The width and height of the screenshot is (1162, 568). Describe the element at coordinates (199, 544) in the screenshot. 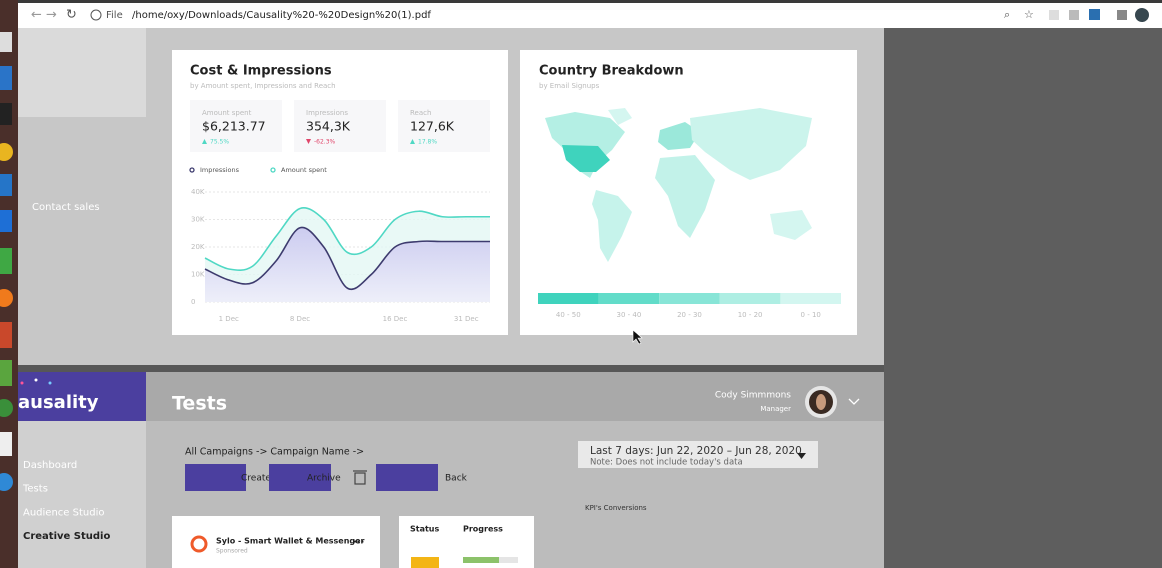

I see `ad-logo` at that location.